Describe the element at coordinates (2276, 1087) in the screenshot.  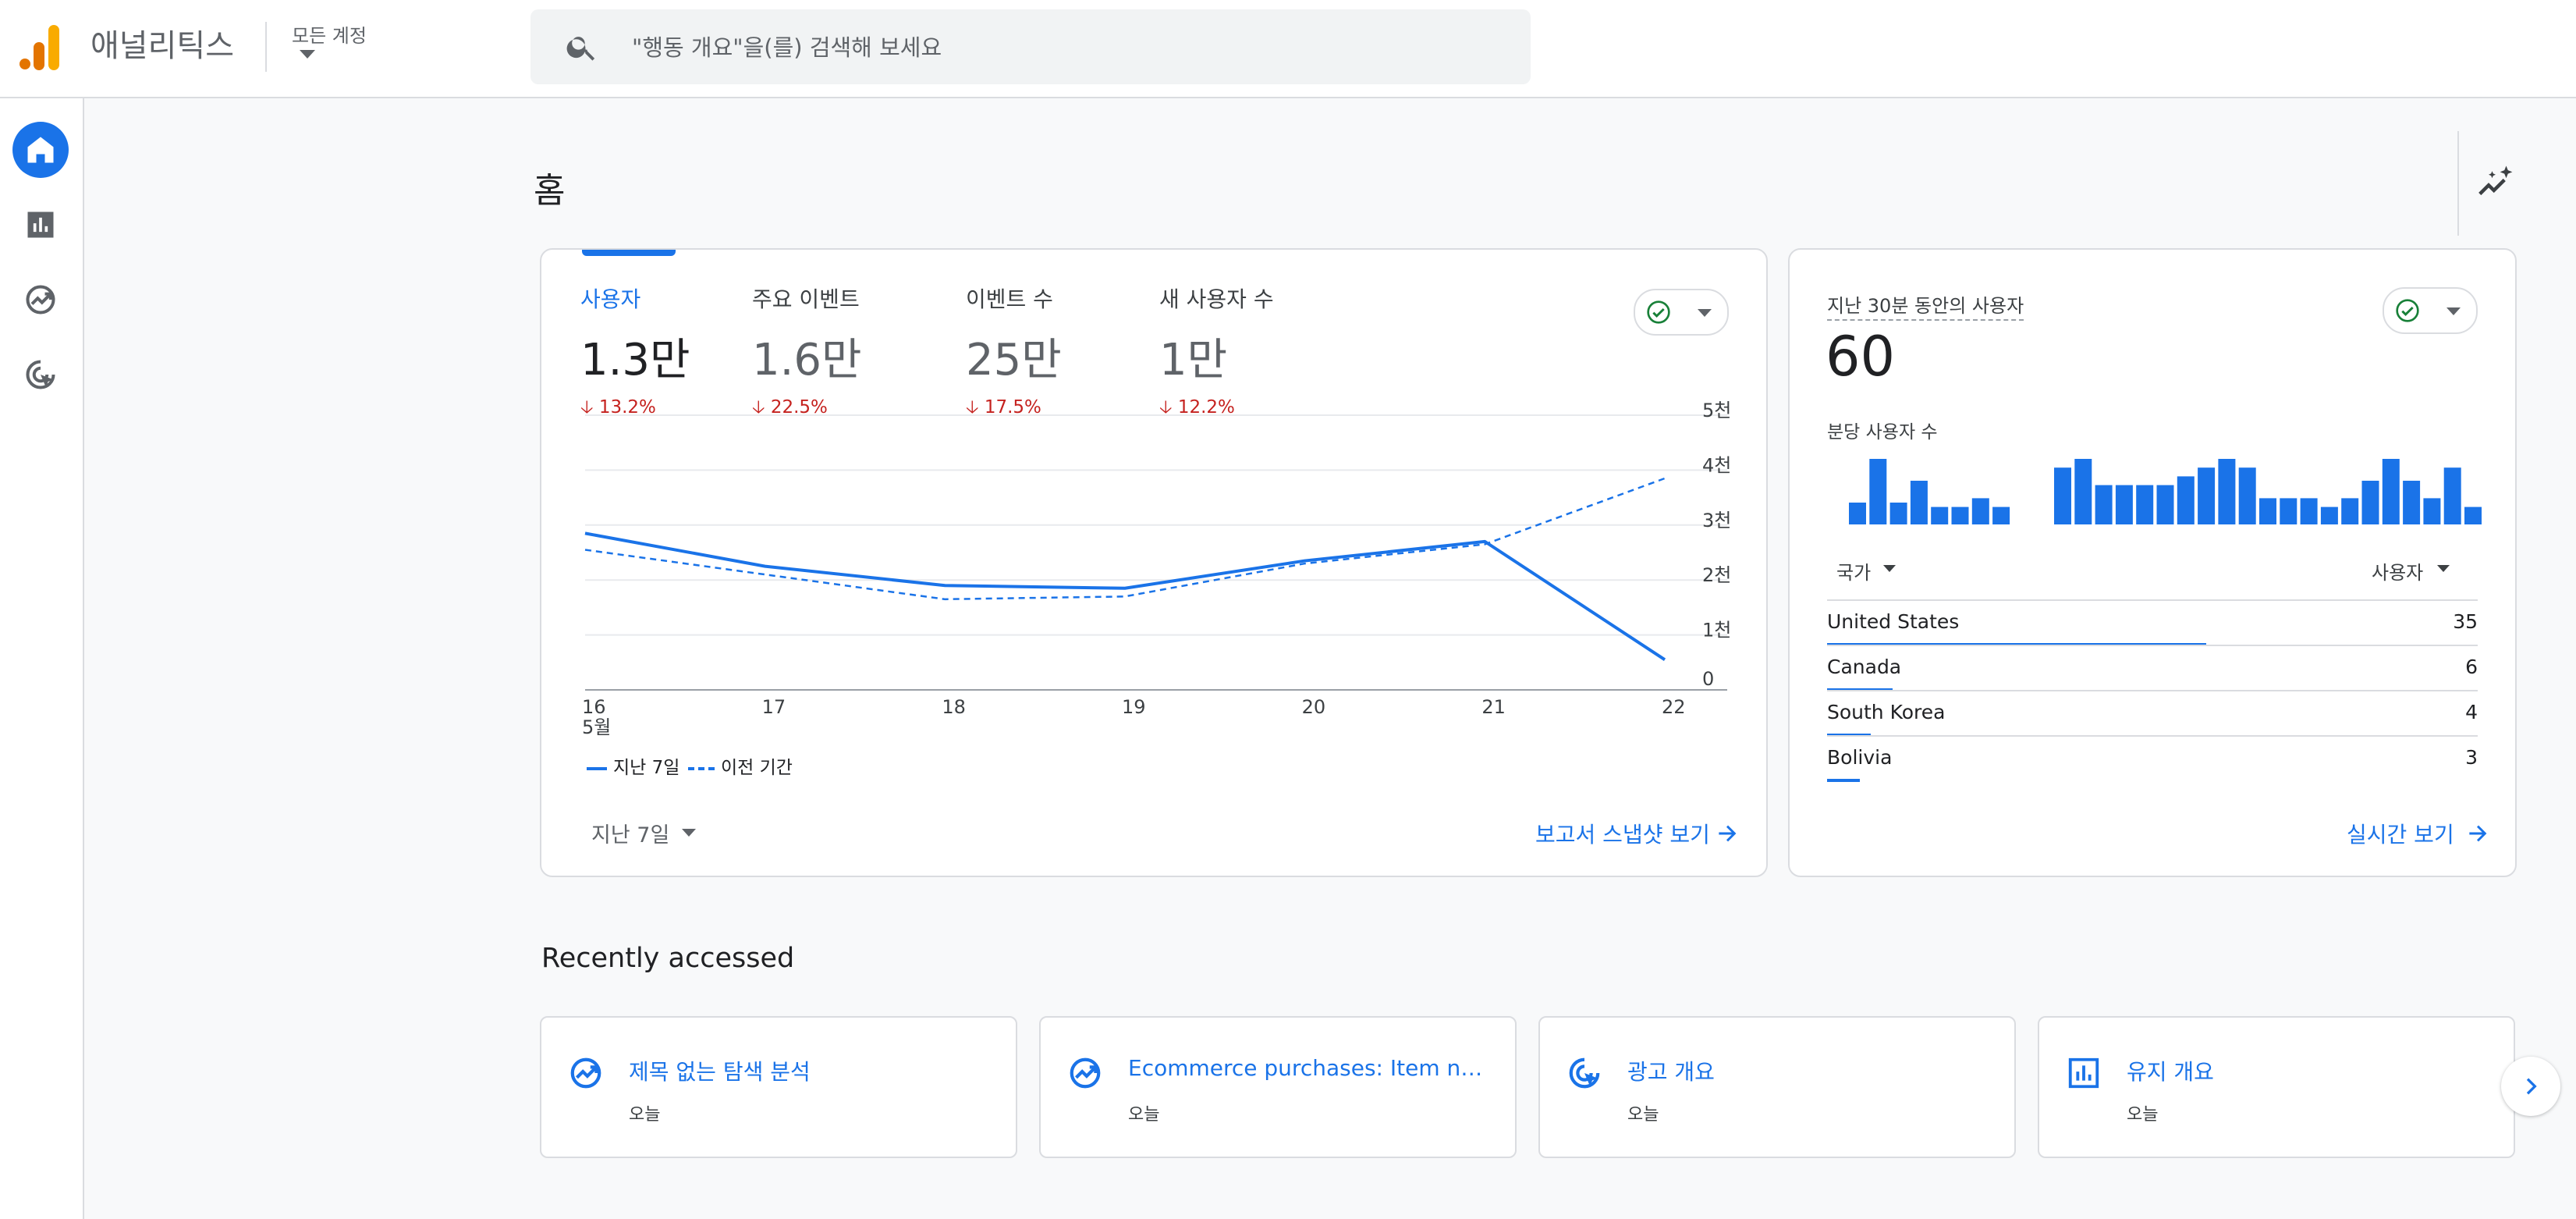
I see `recent-item-card: 유지 개요 오늘` at that location.